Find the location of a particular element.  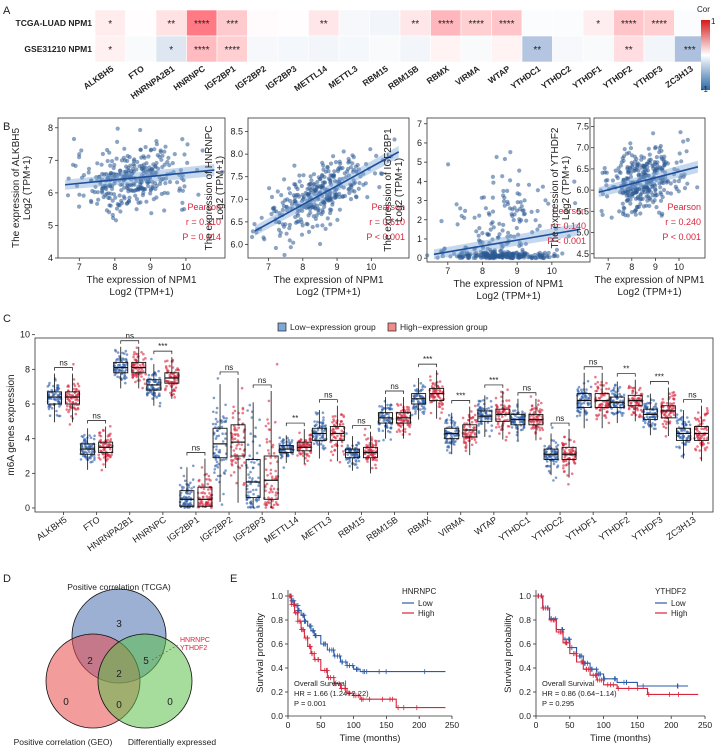

km-stat: HR = 0.86 (0.64−1.14) is located at coordinates (579, 693).